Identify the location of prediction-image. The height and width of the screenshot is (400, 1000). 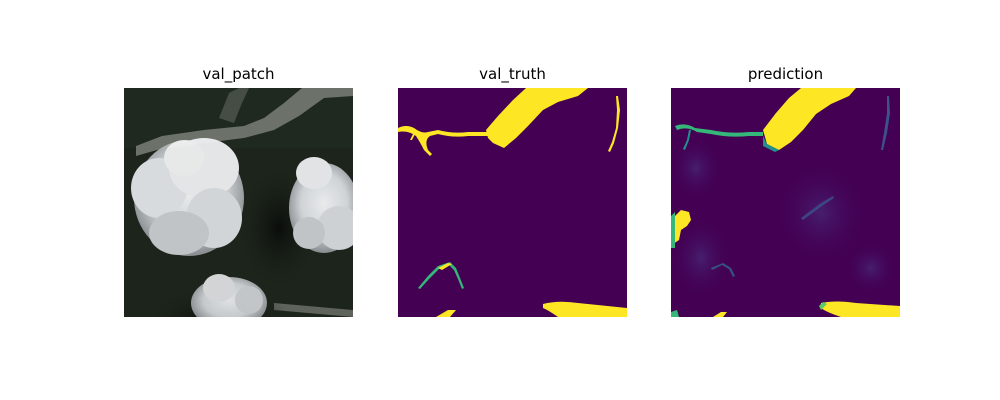
(785, 202).